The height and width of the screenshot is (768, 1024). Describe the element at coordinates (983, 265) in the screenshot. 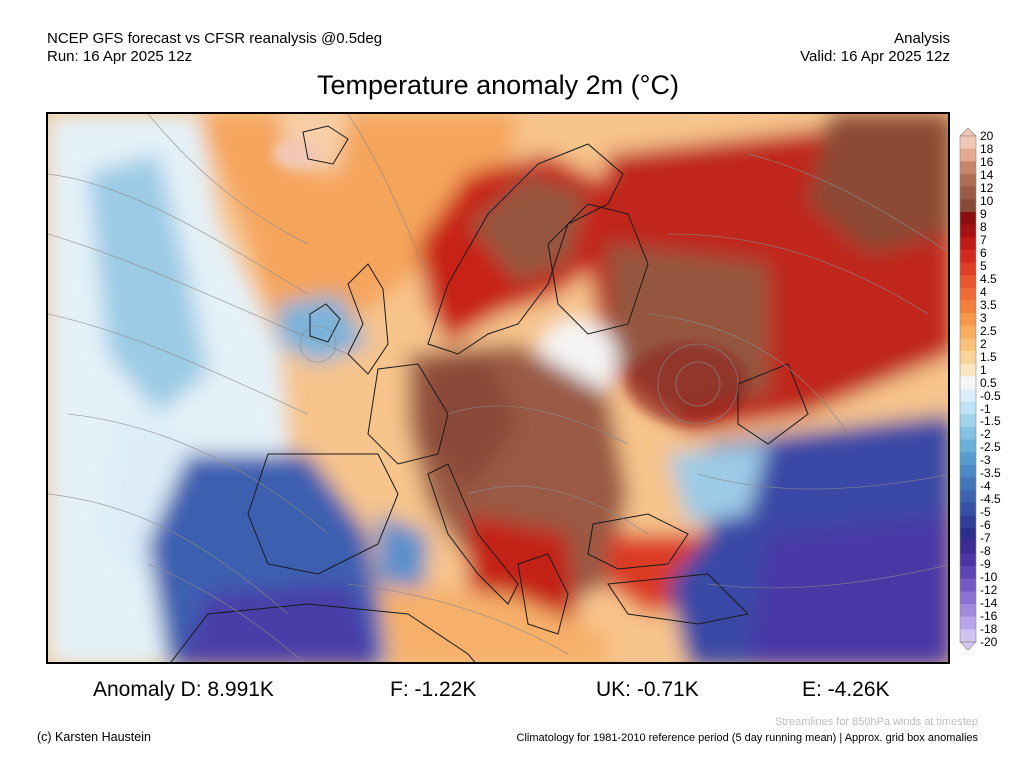

I see `colorbar-tick-label: 5` at that location.